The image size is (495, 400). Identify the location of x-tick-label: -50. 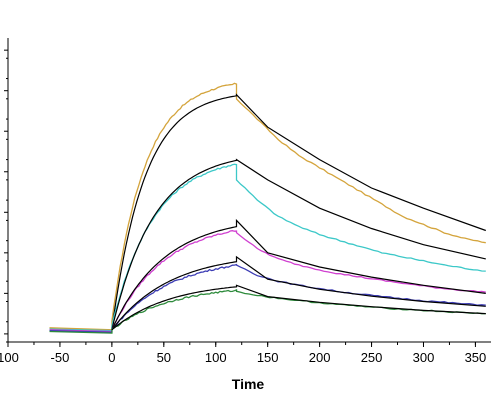
(60, 357).